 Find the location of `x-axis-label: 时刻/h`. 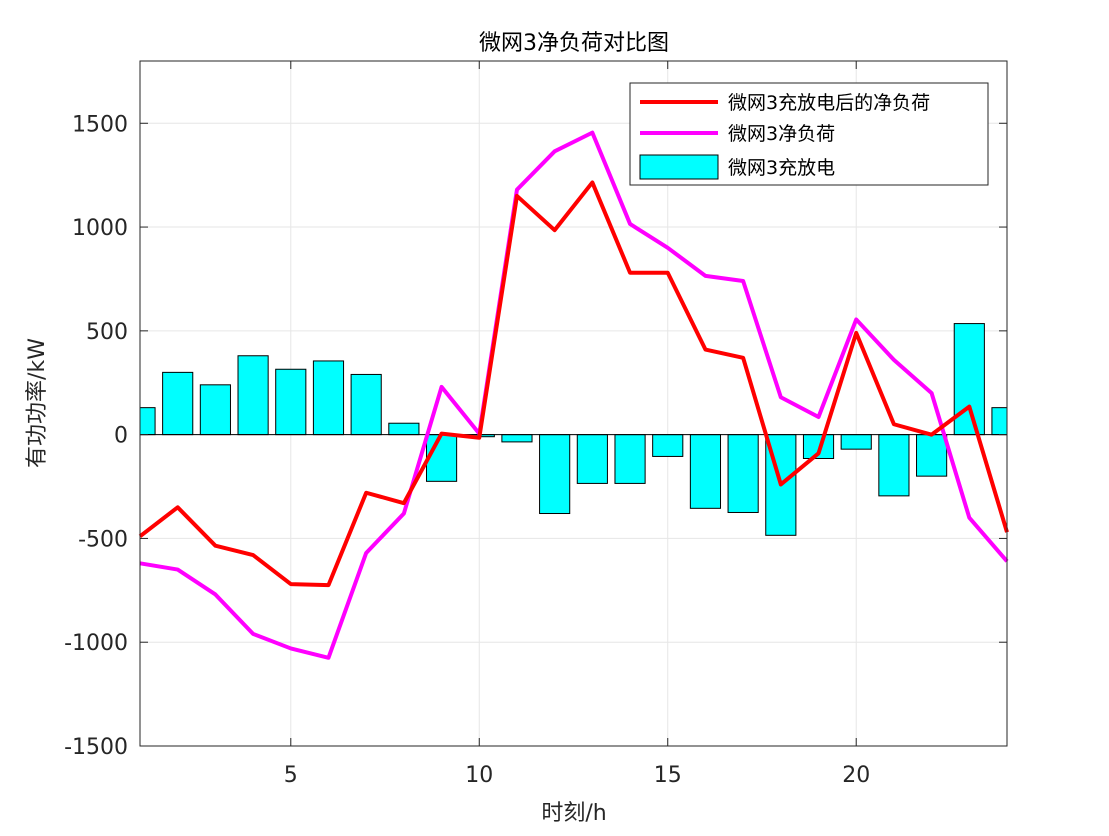

x-axis-label: 时刻/h is located at coordinates (573, 813).